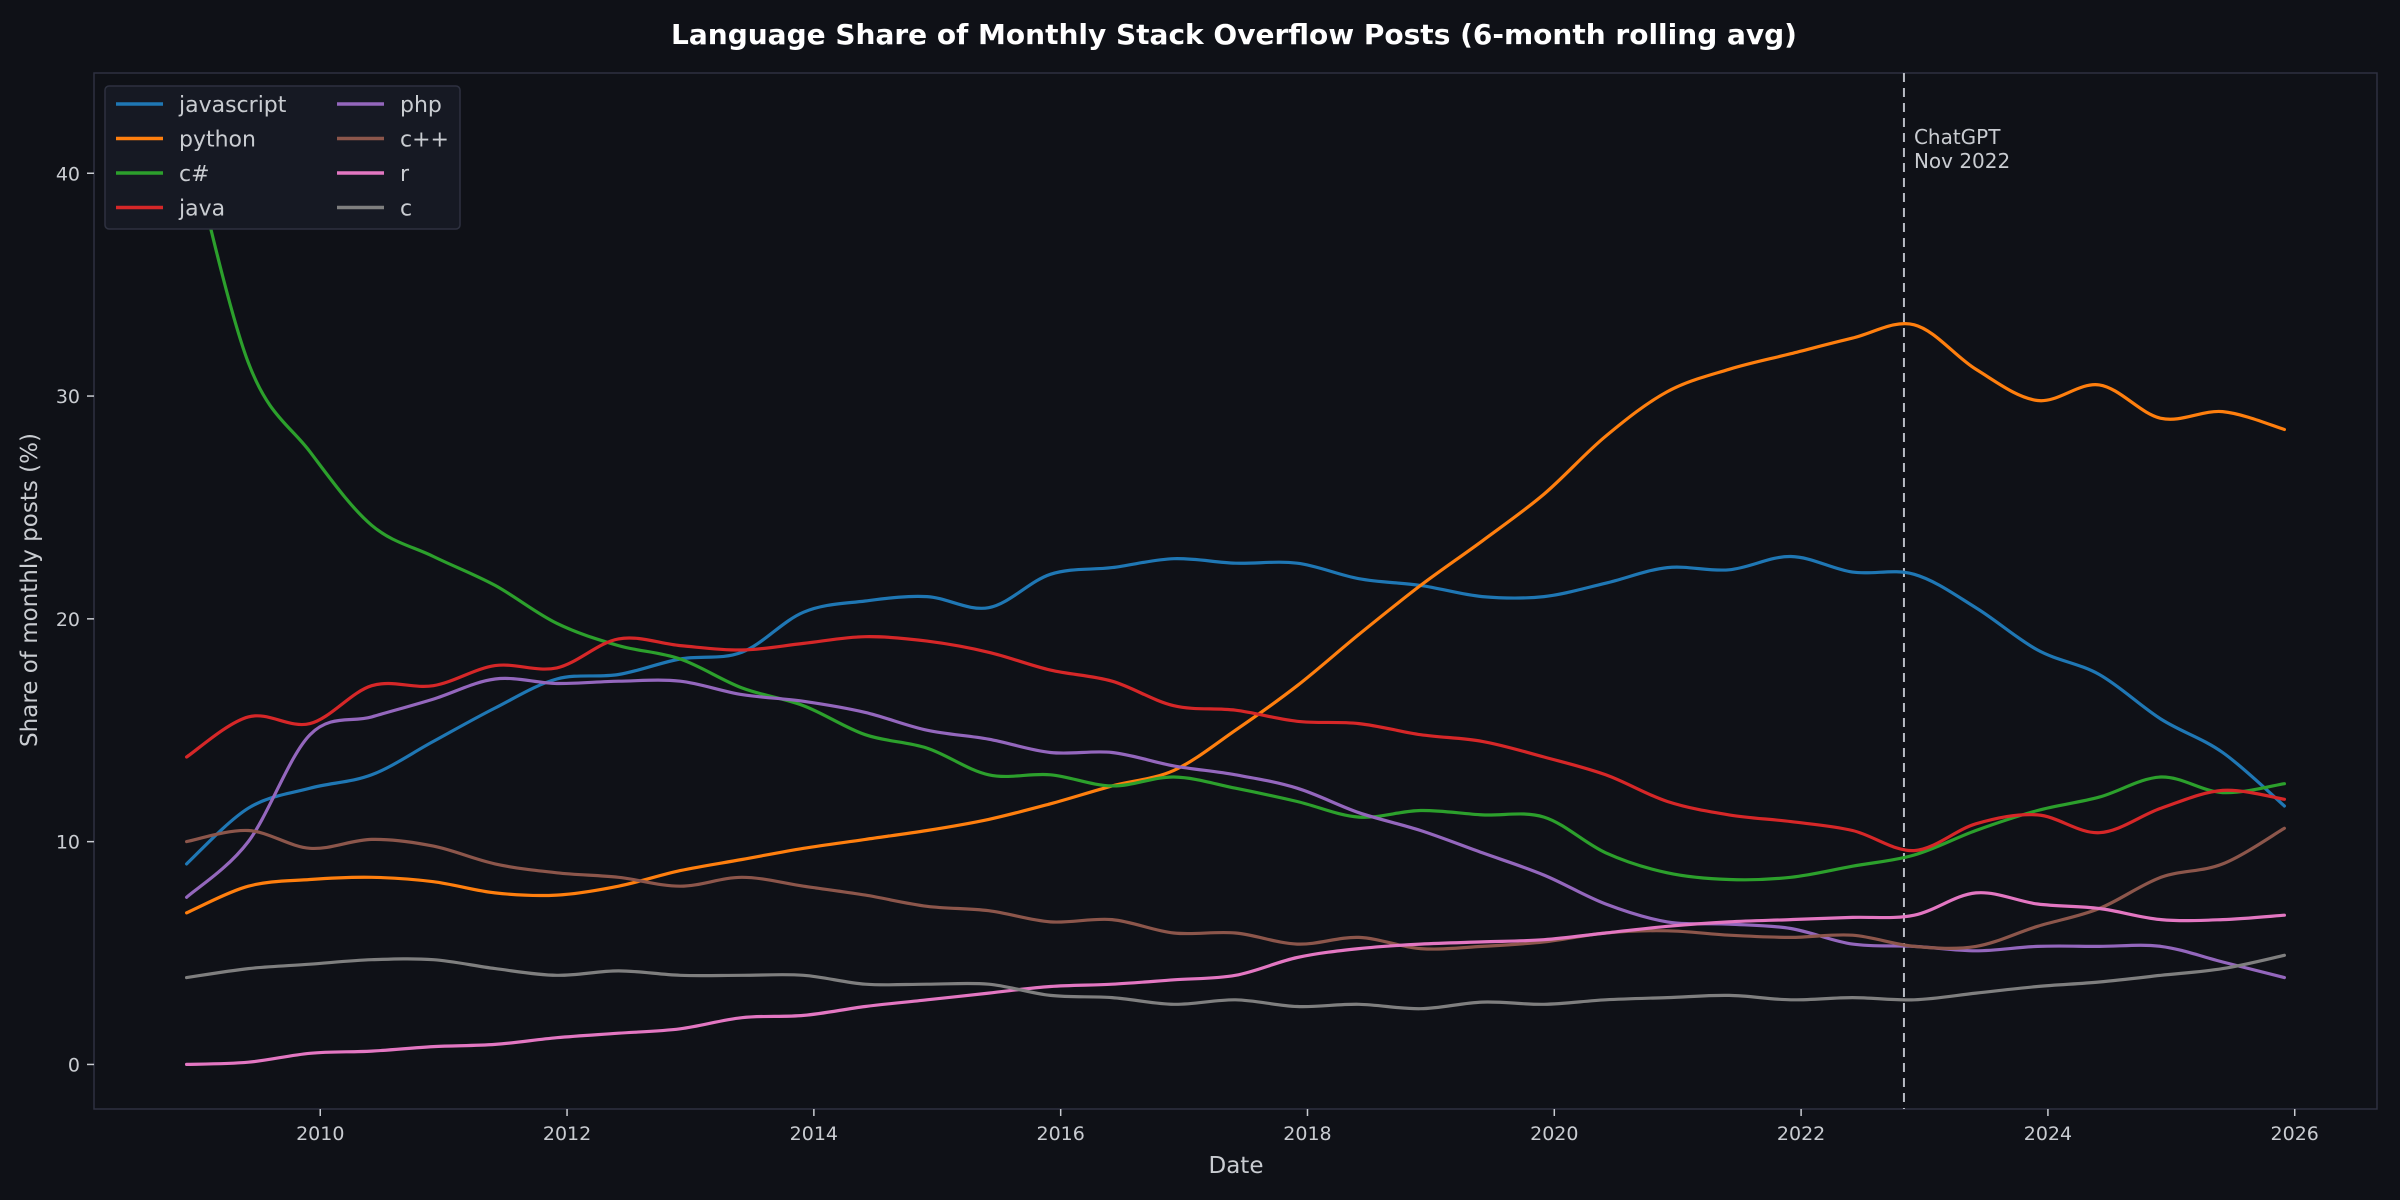 Image resolution: width=2400 pixels, height=1200 pixels. I want to click on x-tick-label: 2010, so click(320, 1134).